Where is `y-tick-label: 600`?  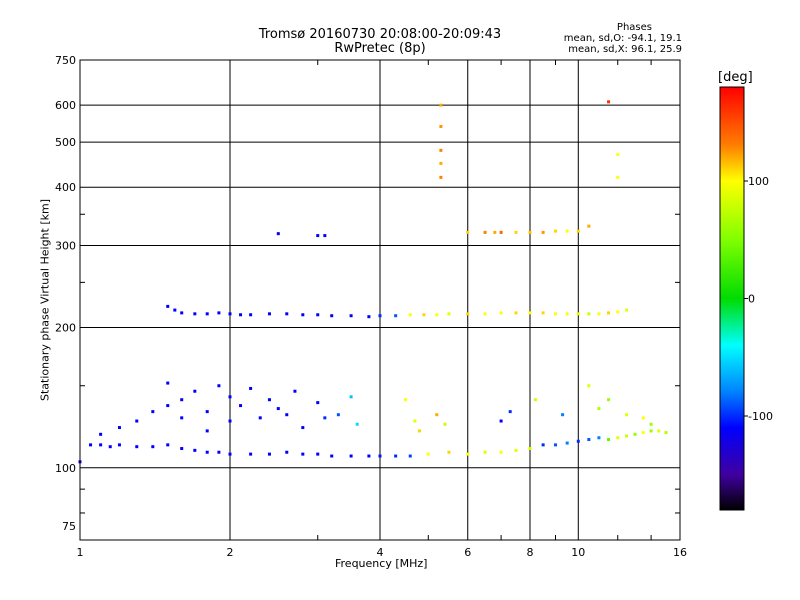
y-tick-label: 600 is located at coordinates (65, 105).